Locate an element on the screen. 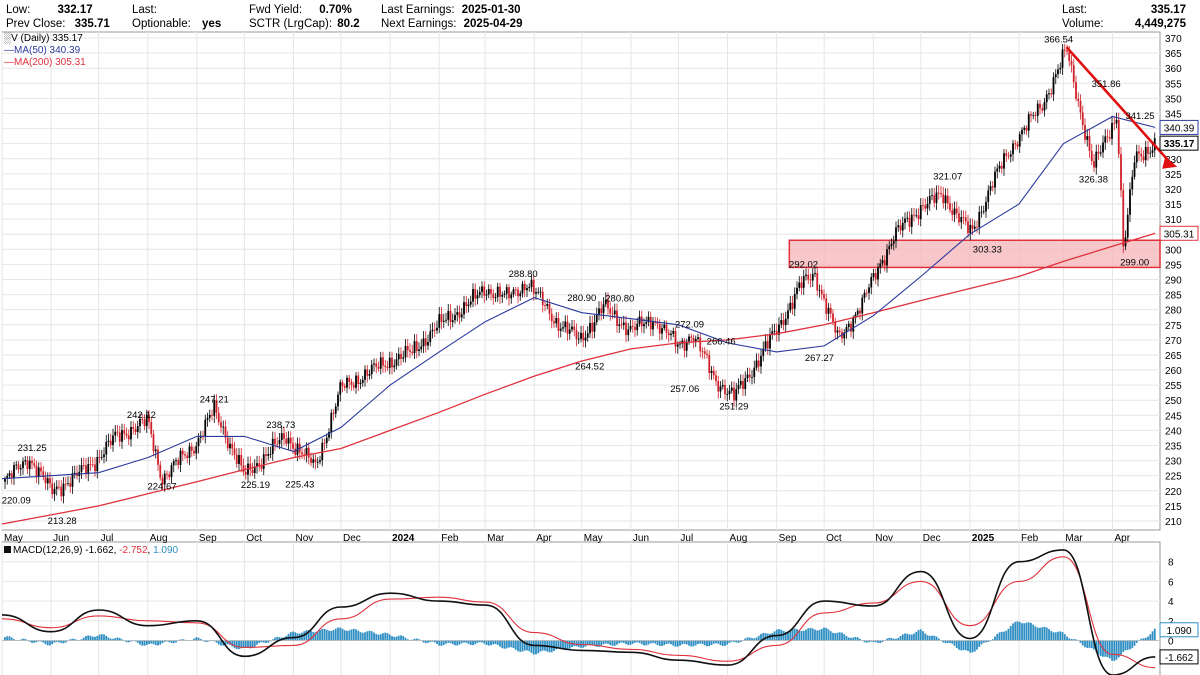  price-y-tick-label: 310 is located at coordinates (1173, 220).